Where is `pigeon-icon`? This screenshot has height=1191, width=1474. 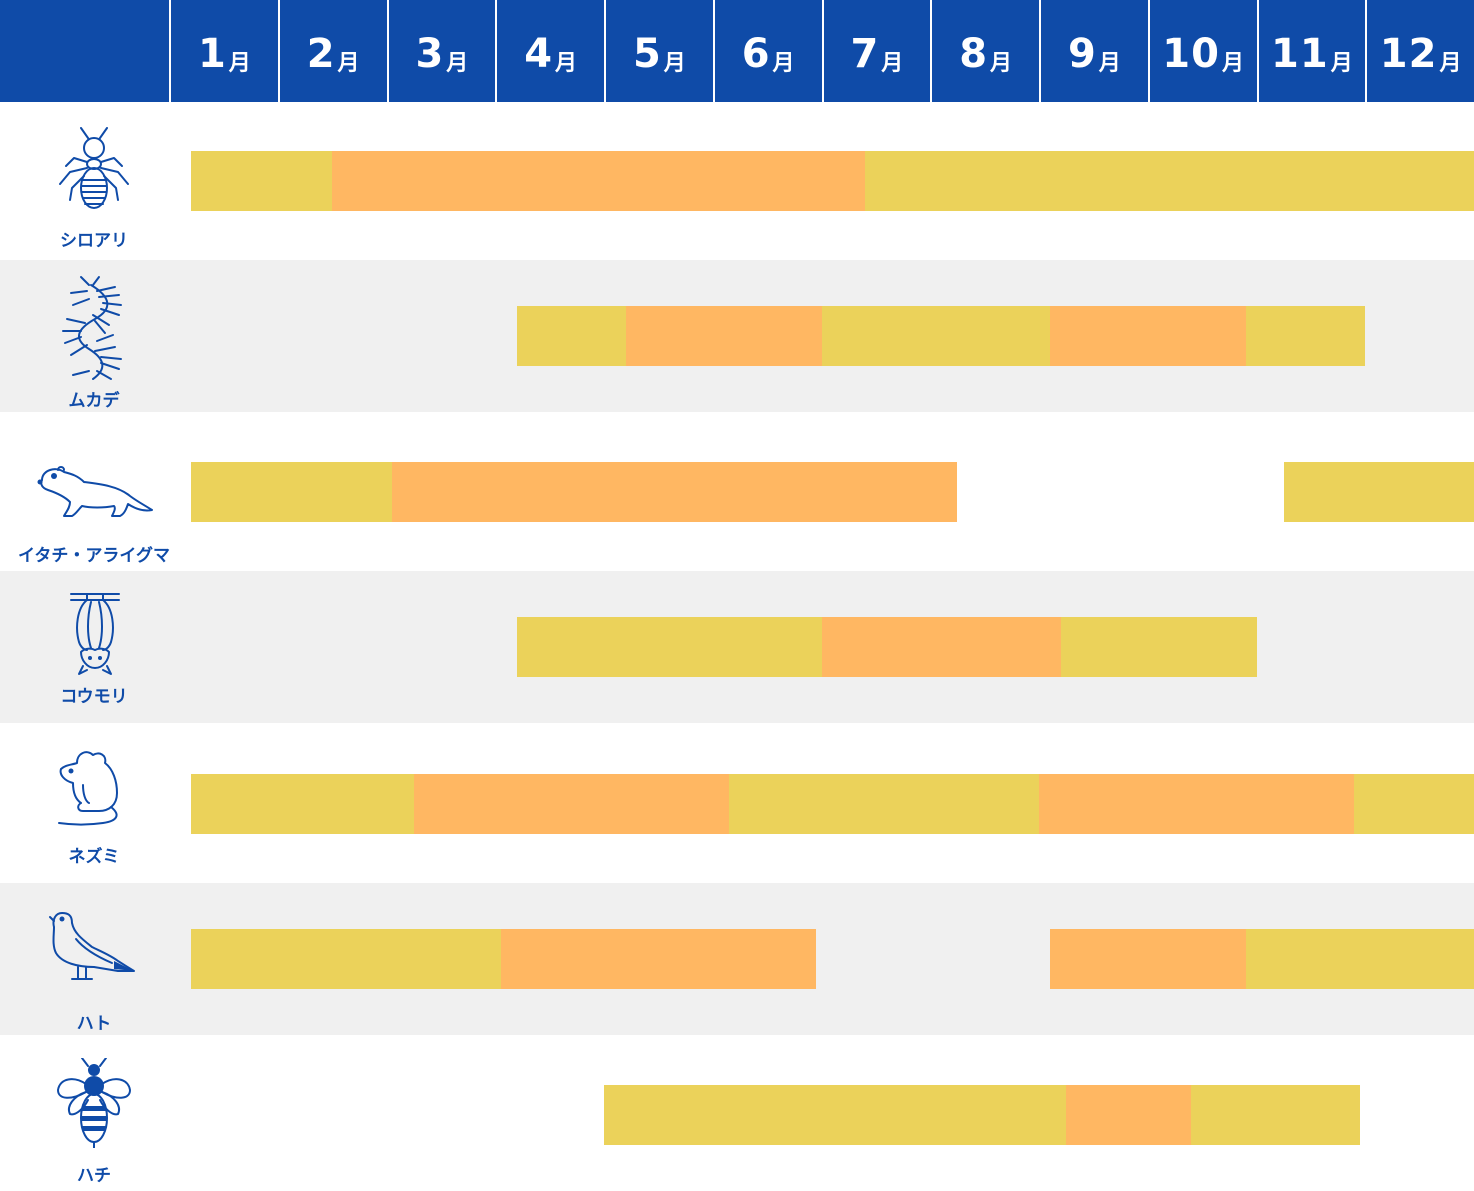
pigeon-icon is located at coordinates (93, 947).